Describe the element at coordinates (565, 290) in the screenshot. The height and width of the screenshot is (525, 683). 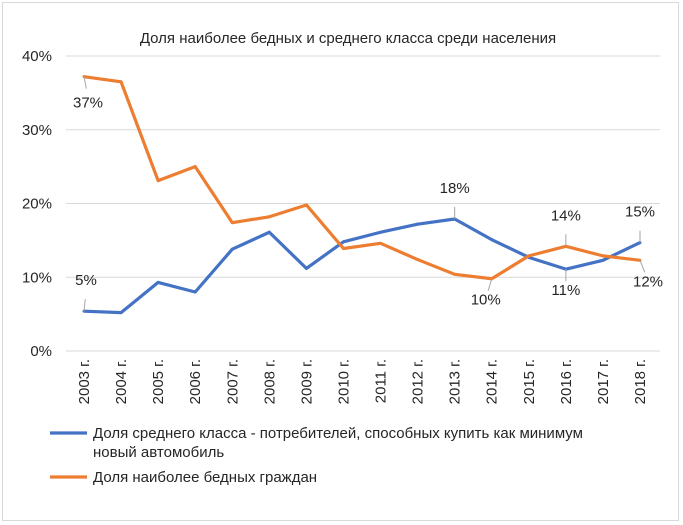
I see `data-label: 11%` at that location.